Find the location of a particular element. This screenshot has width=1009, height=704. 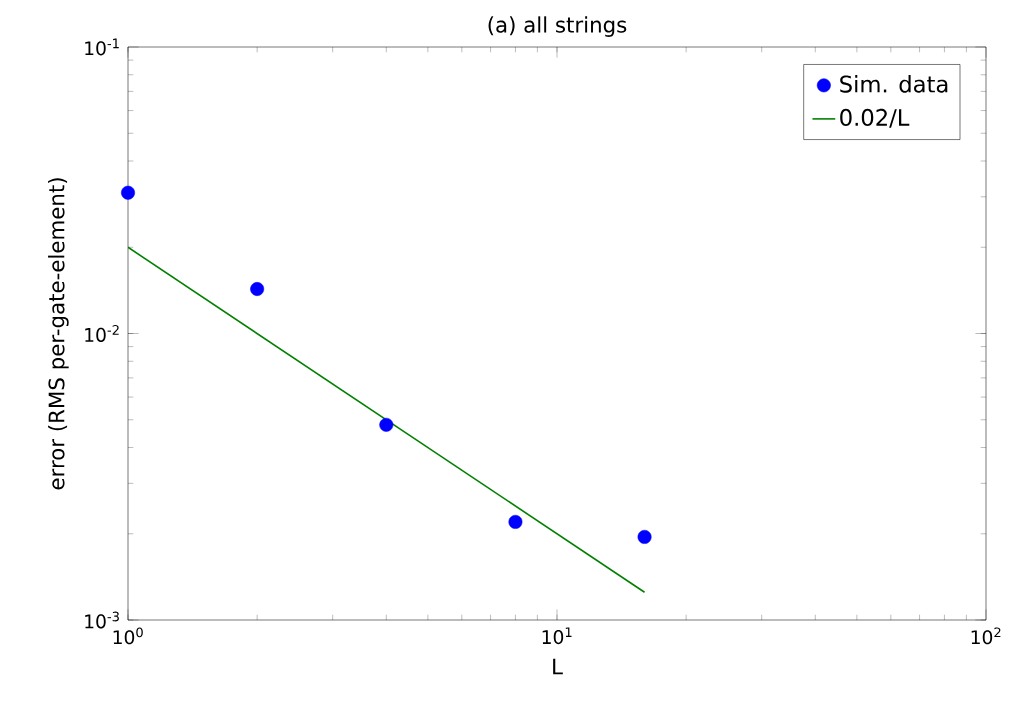

legend-label: 0.02/L is located at coordinates (875, 118).